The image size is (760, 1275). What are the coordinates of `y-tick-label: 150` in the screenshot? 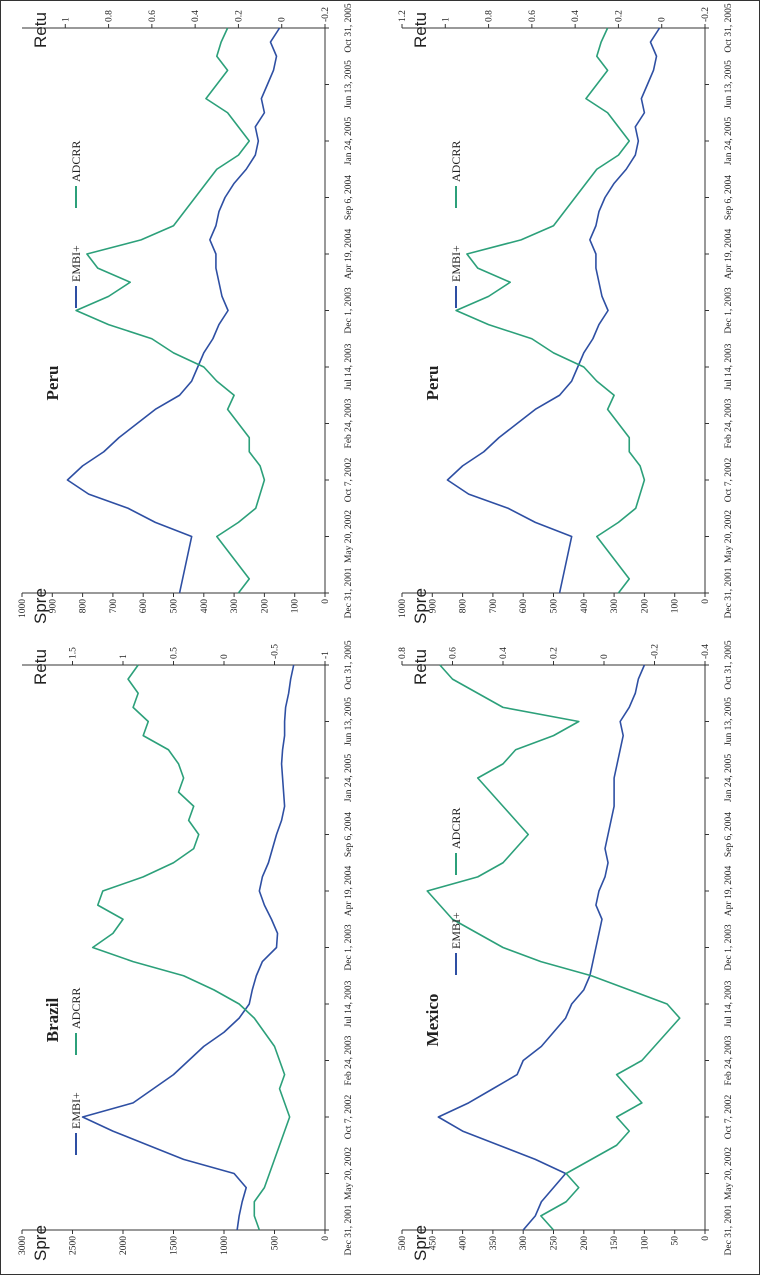 It's located at (615, 1243).